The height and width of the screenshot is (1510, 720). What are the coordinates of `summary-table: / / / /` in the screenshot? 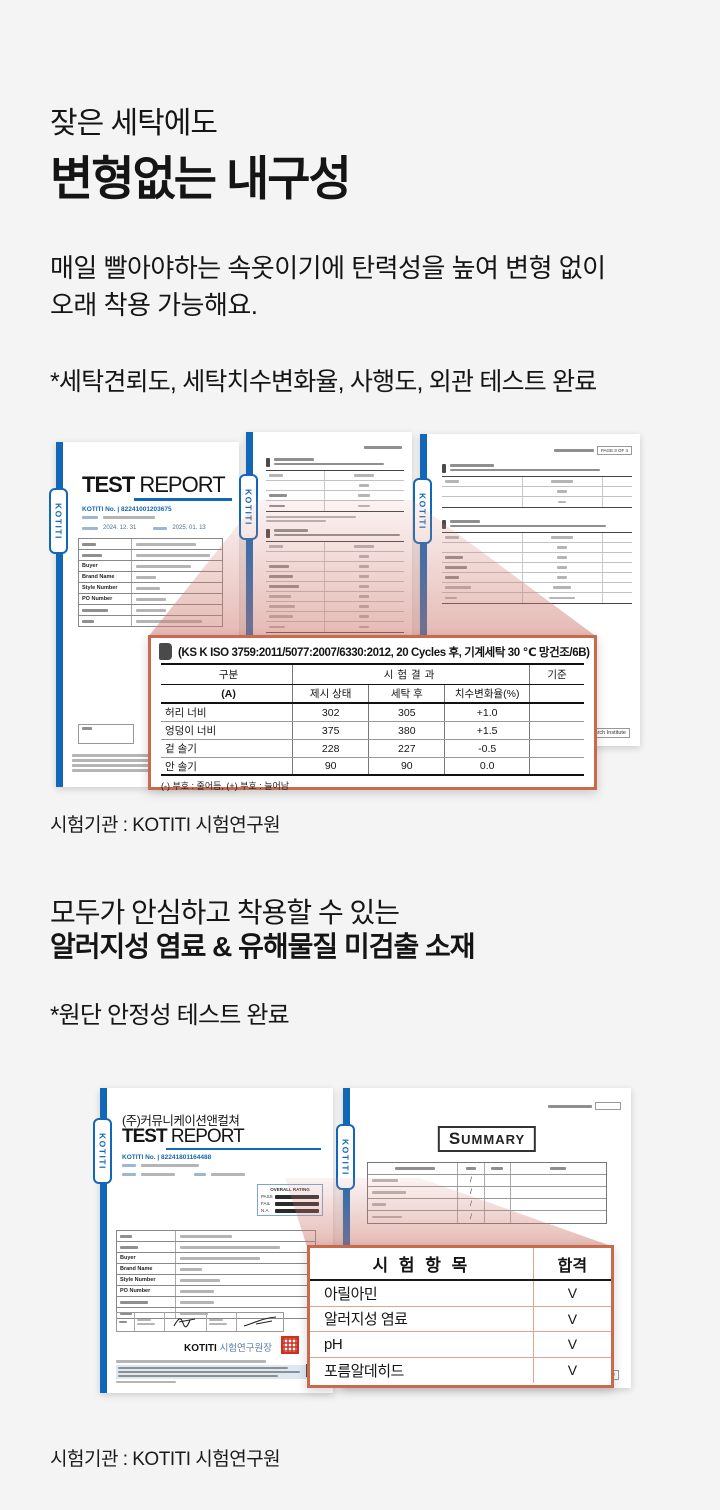 It's located at (487, 1193).